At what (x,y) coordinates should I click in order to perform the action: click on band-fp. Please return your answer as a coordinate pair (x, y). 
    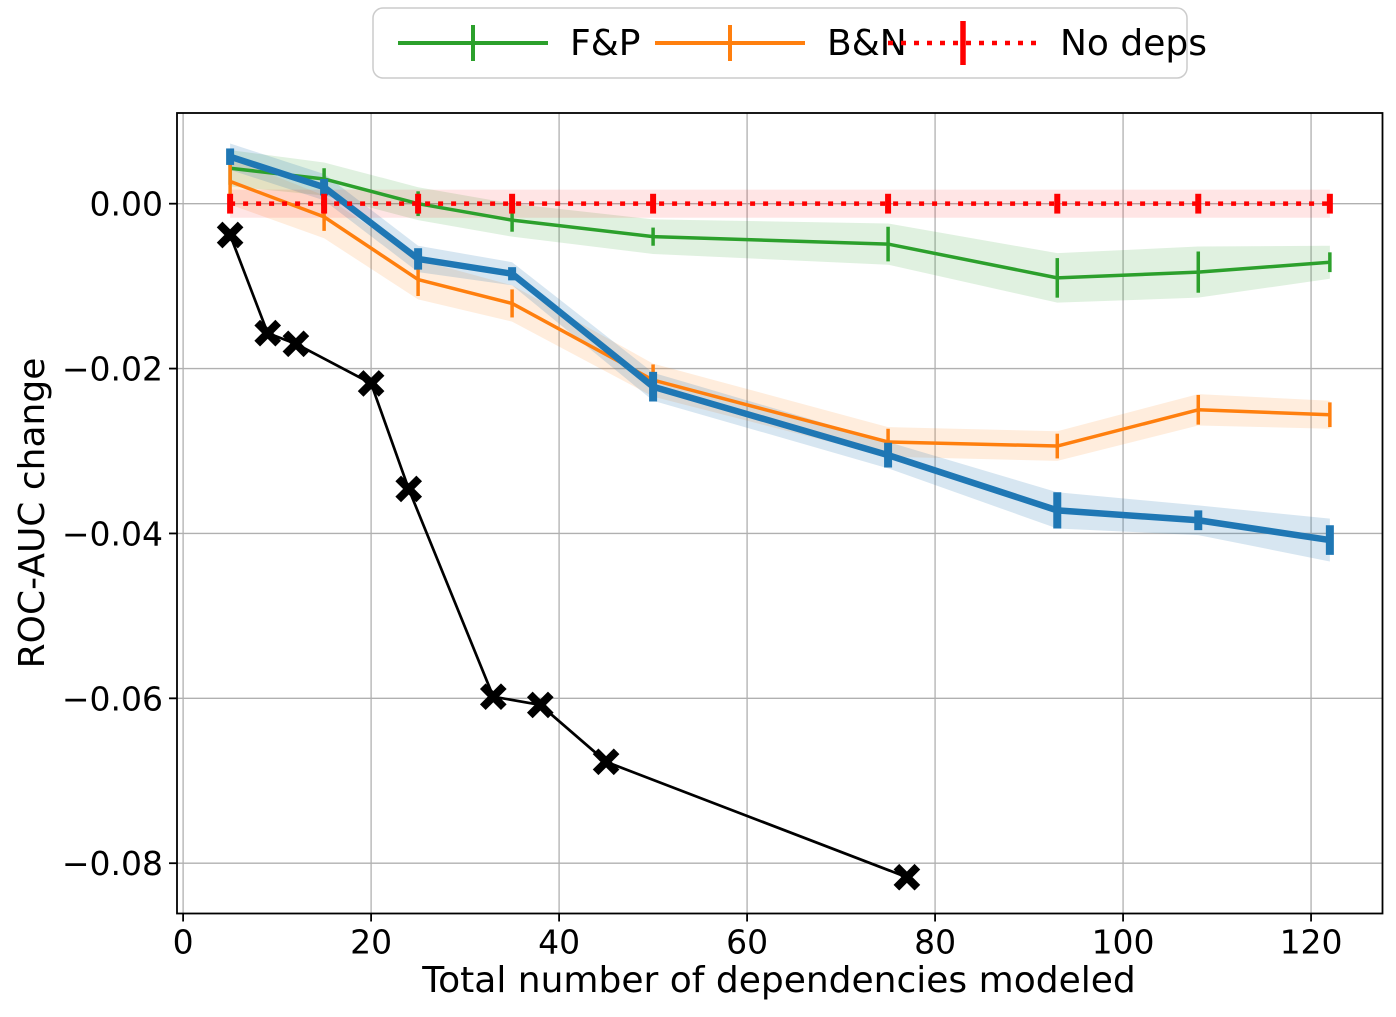
    Looking at the image, I should click on (780, 226).